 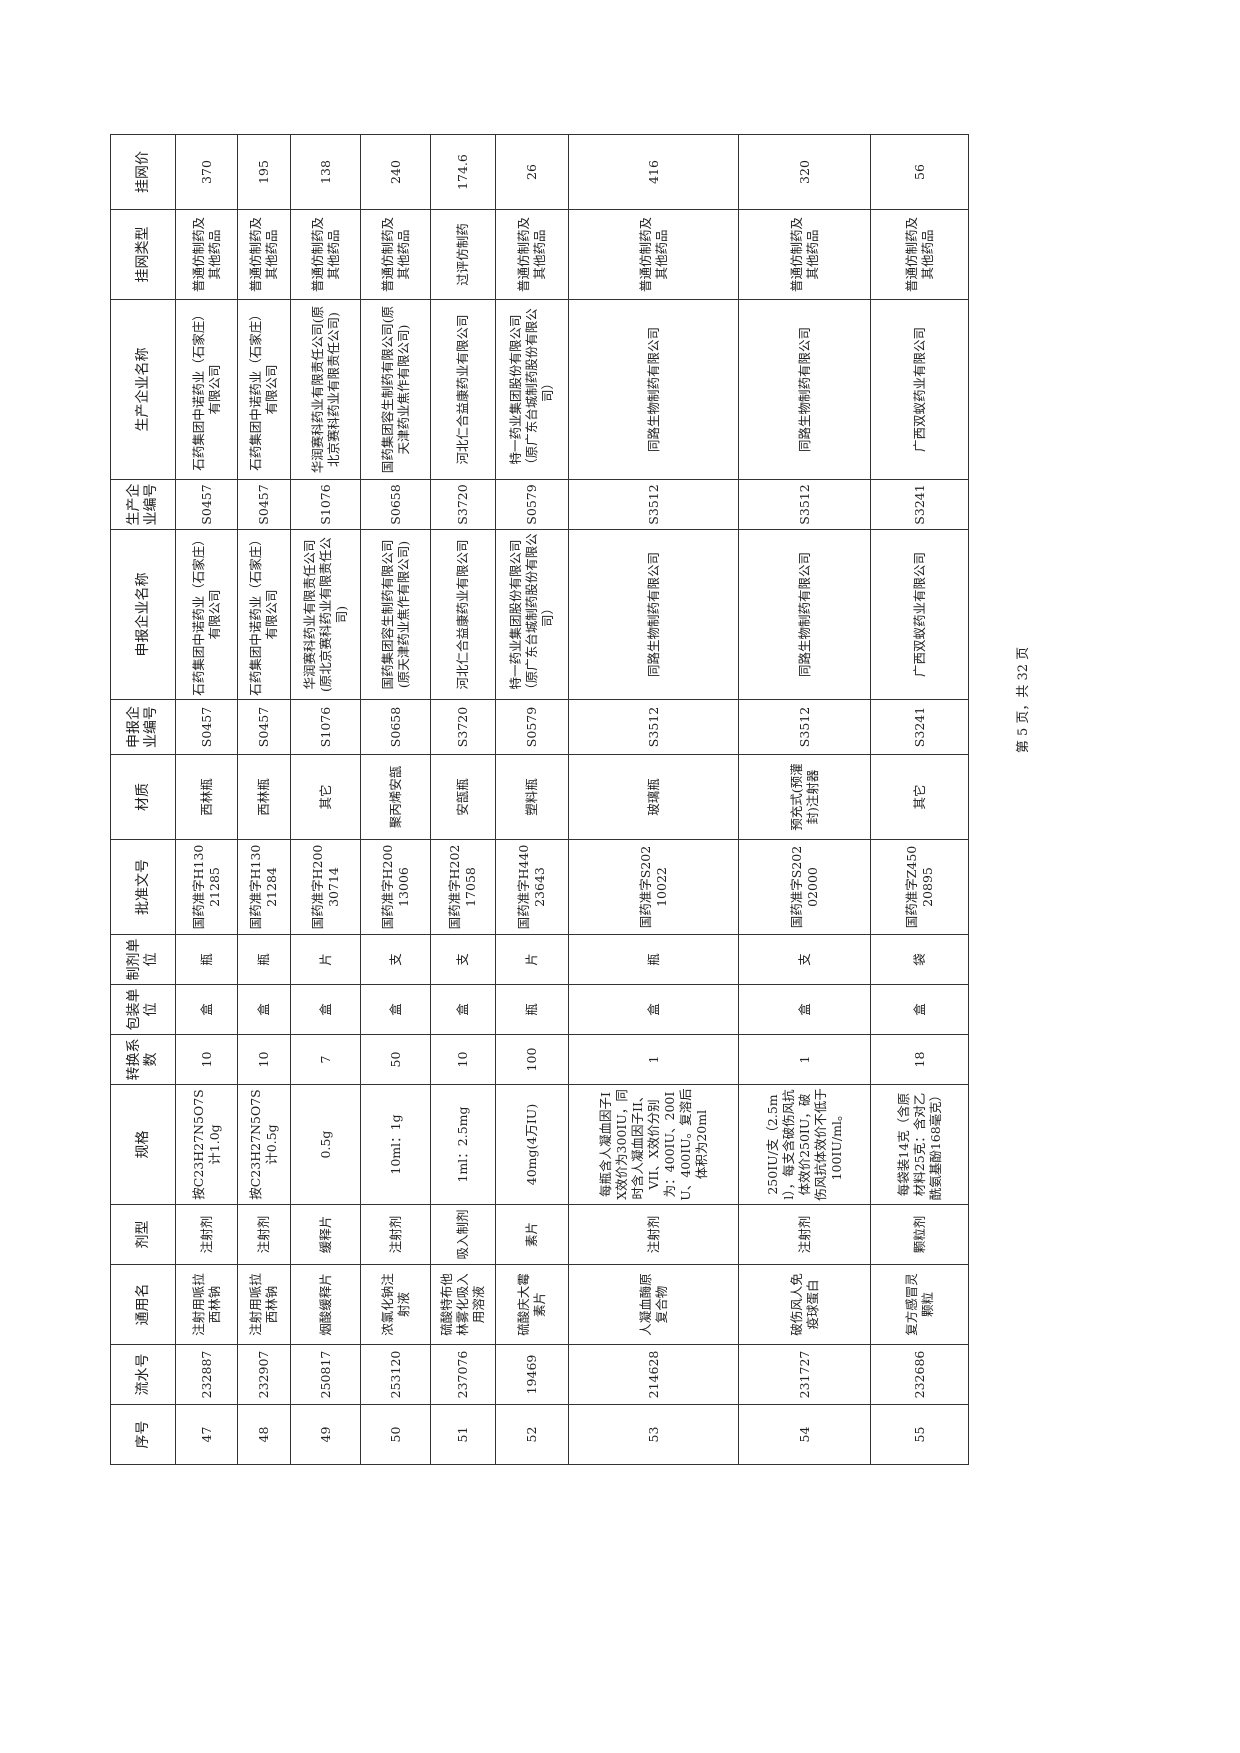 What do you see at coordinates (325, 1144) in the screenshot?
I see `table-cell: 0.5g` at bounding box center [325, 1144].